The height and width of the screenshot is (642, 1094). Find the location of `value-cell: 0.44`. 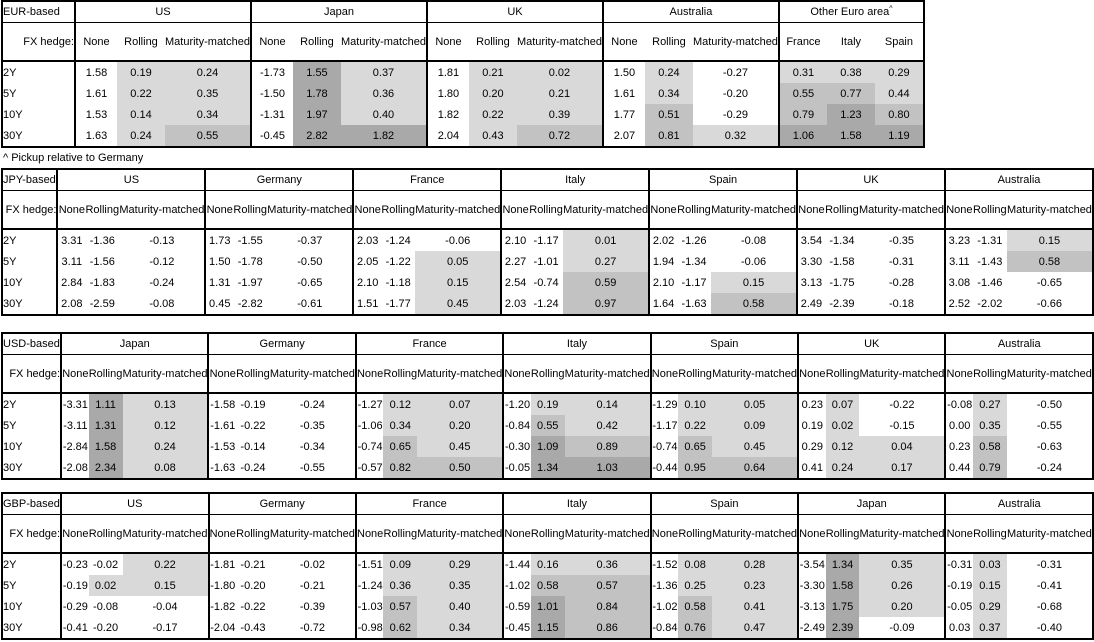

value-cell: 0.44 is located at coordinates (899, 93).